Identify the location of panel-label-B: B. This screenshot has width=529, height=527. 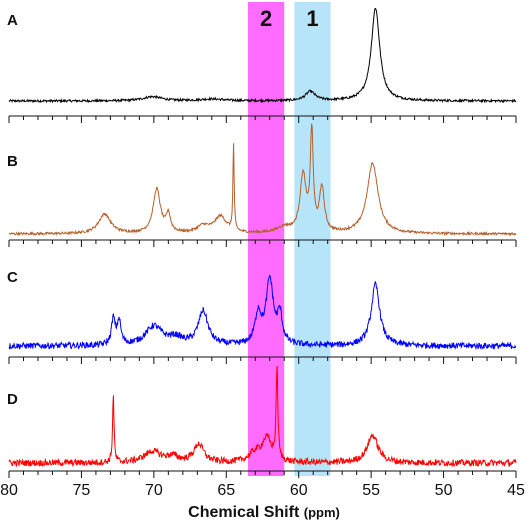
(12, 161).